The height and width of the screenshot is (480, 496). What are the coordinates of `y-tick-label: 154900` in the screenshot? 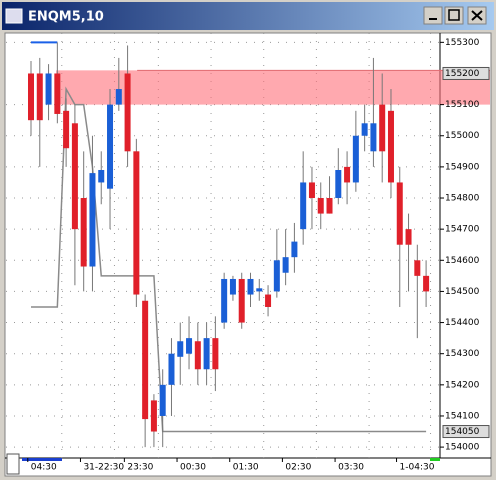 It's located at (462, 167).